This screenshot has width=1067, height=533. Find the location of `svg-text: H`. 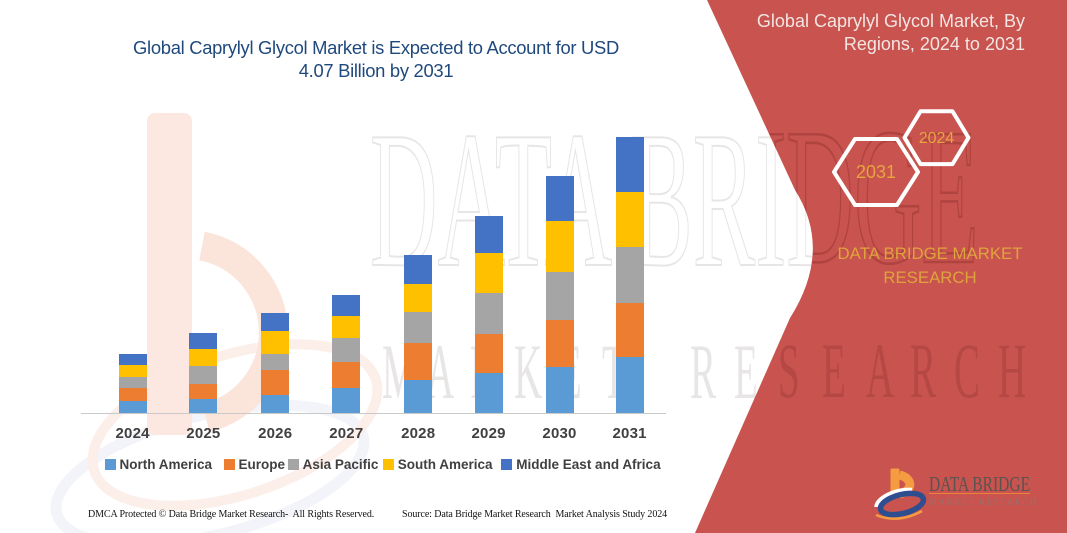

svg-text: H is located at coordinates (1012, 372).